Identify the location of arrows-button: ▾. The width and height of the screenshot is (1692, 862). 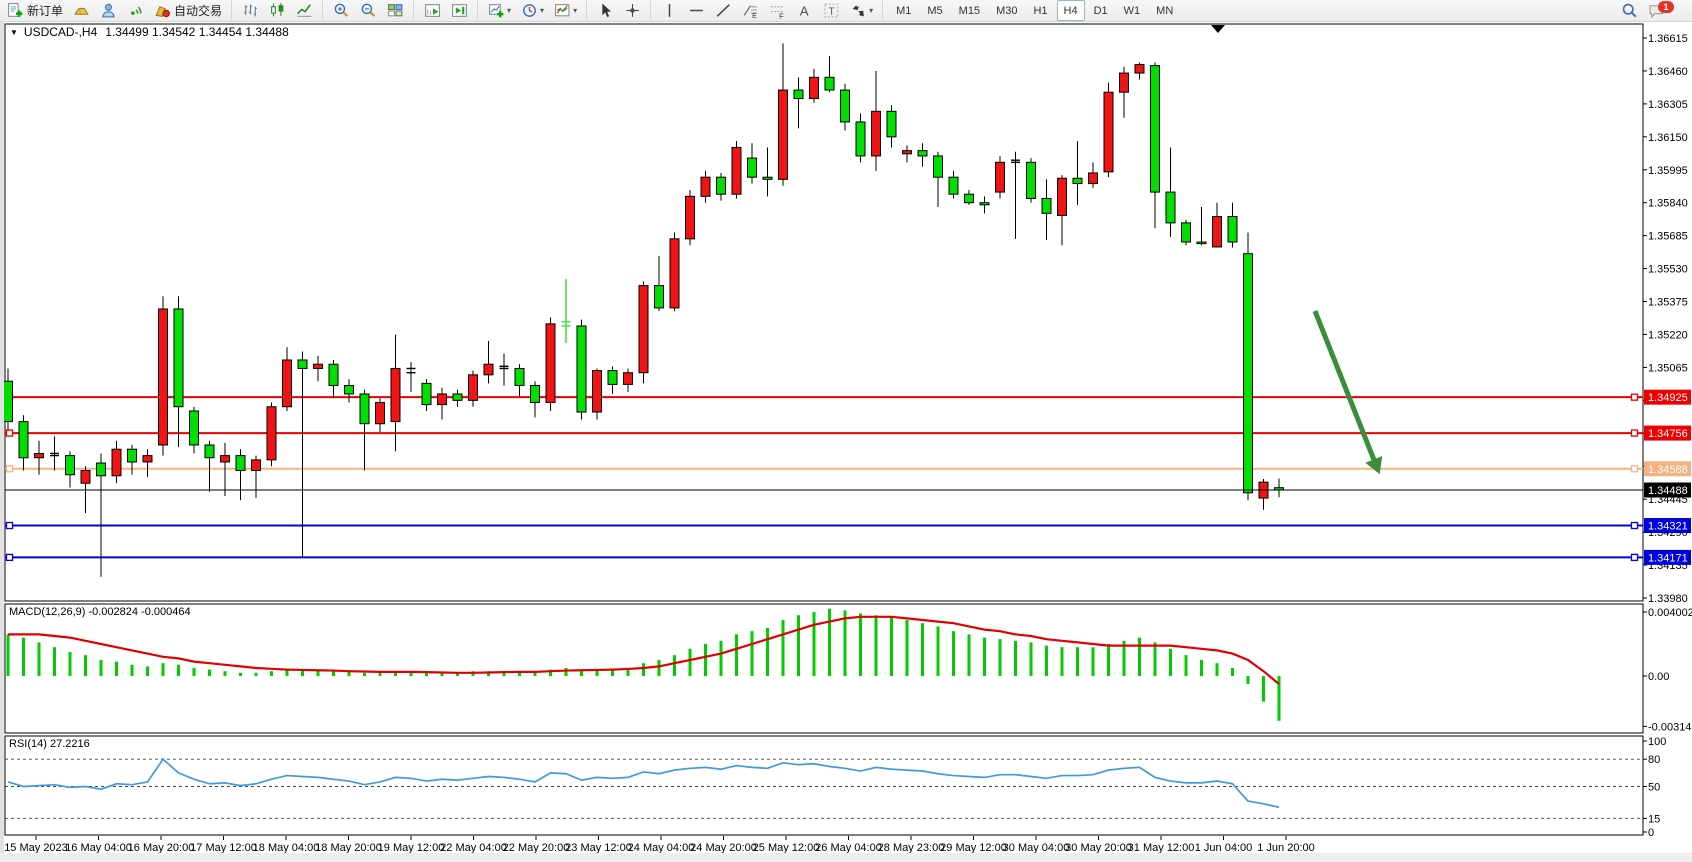
(861, 10).